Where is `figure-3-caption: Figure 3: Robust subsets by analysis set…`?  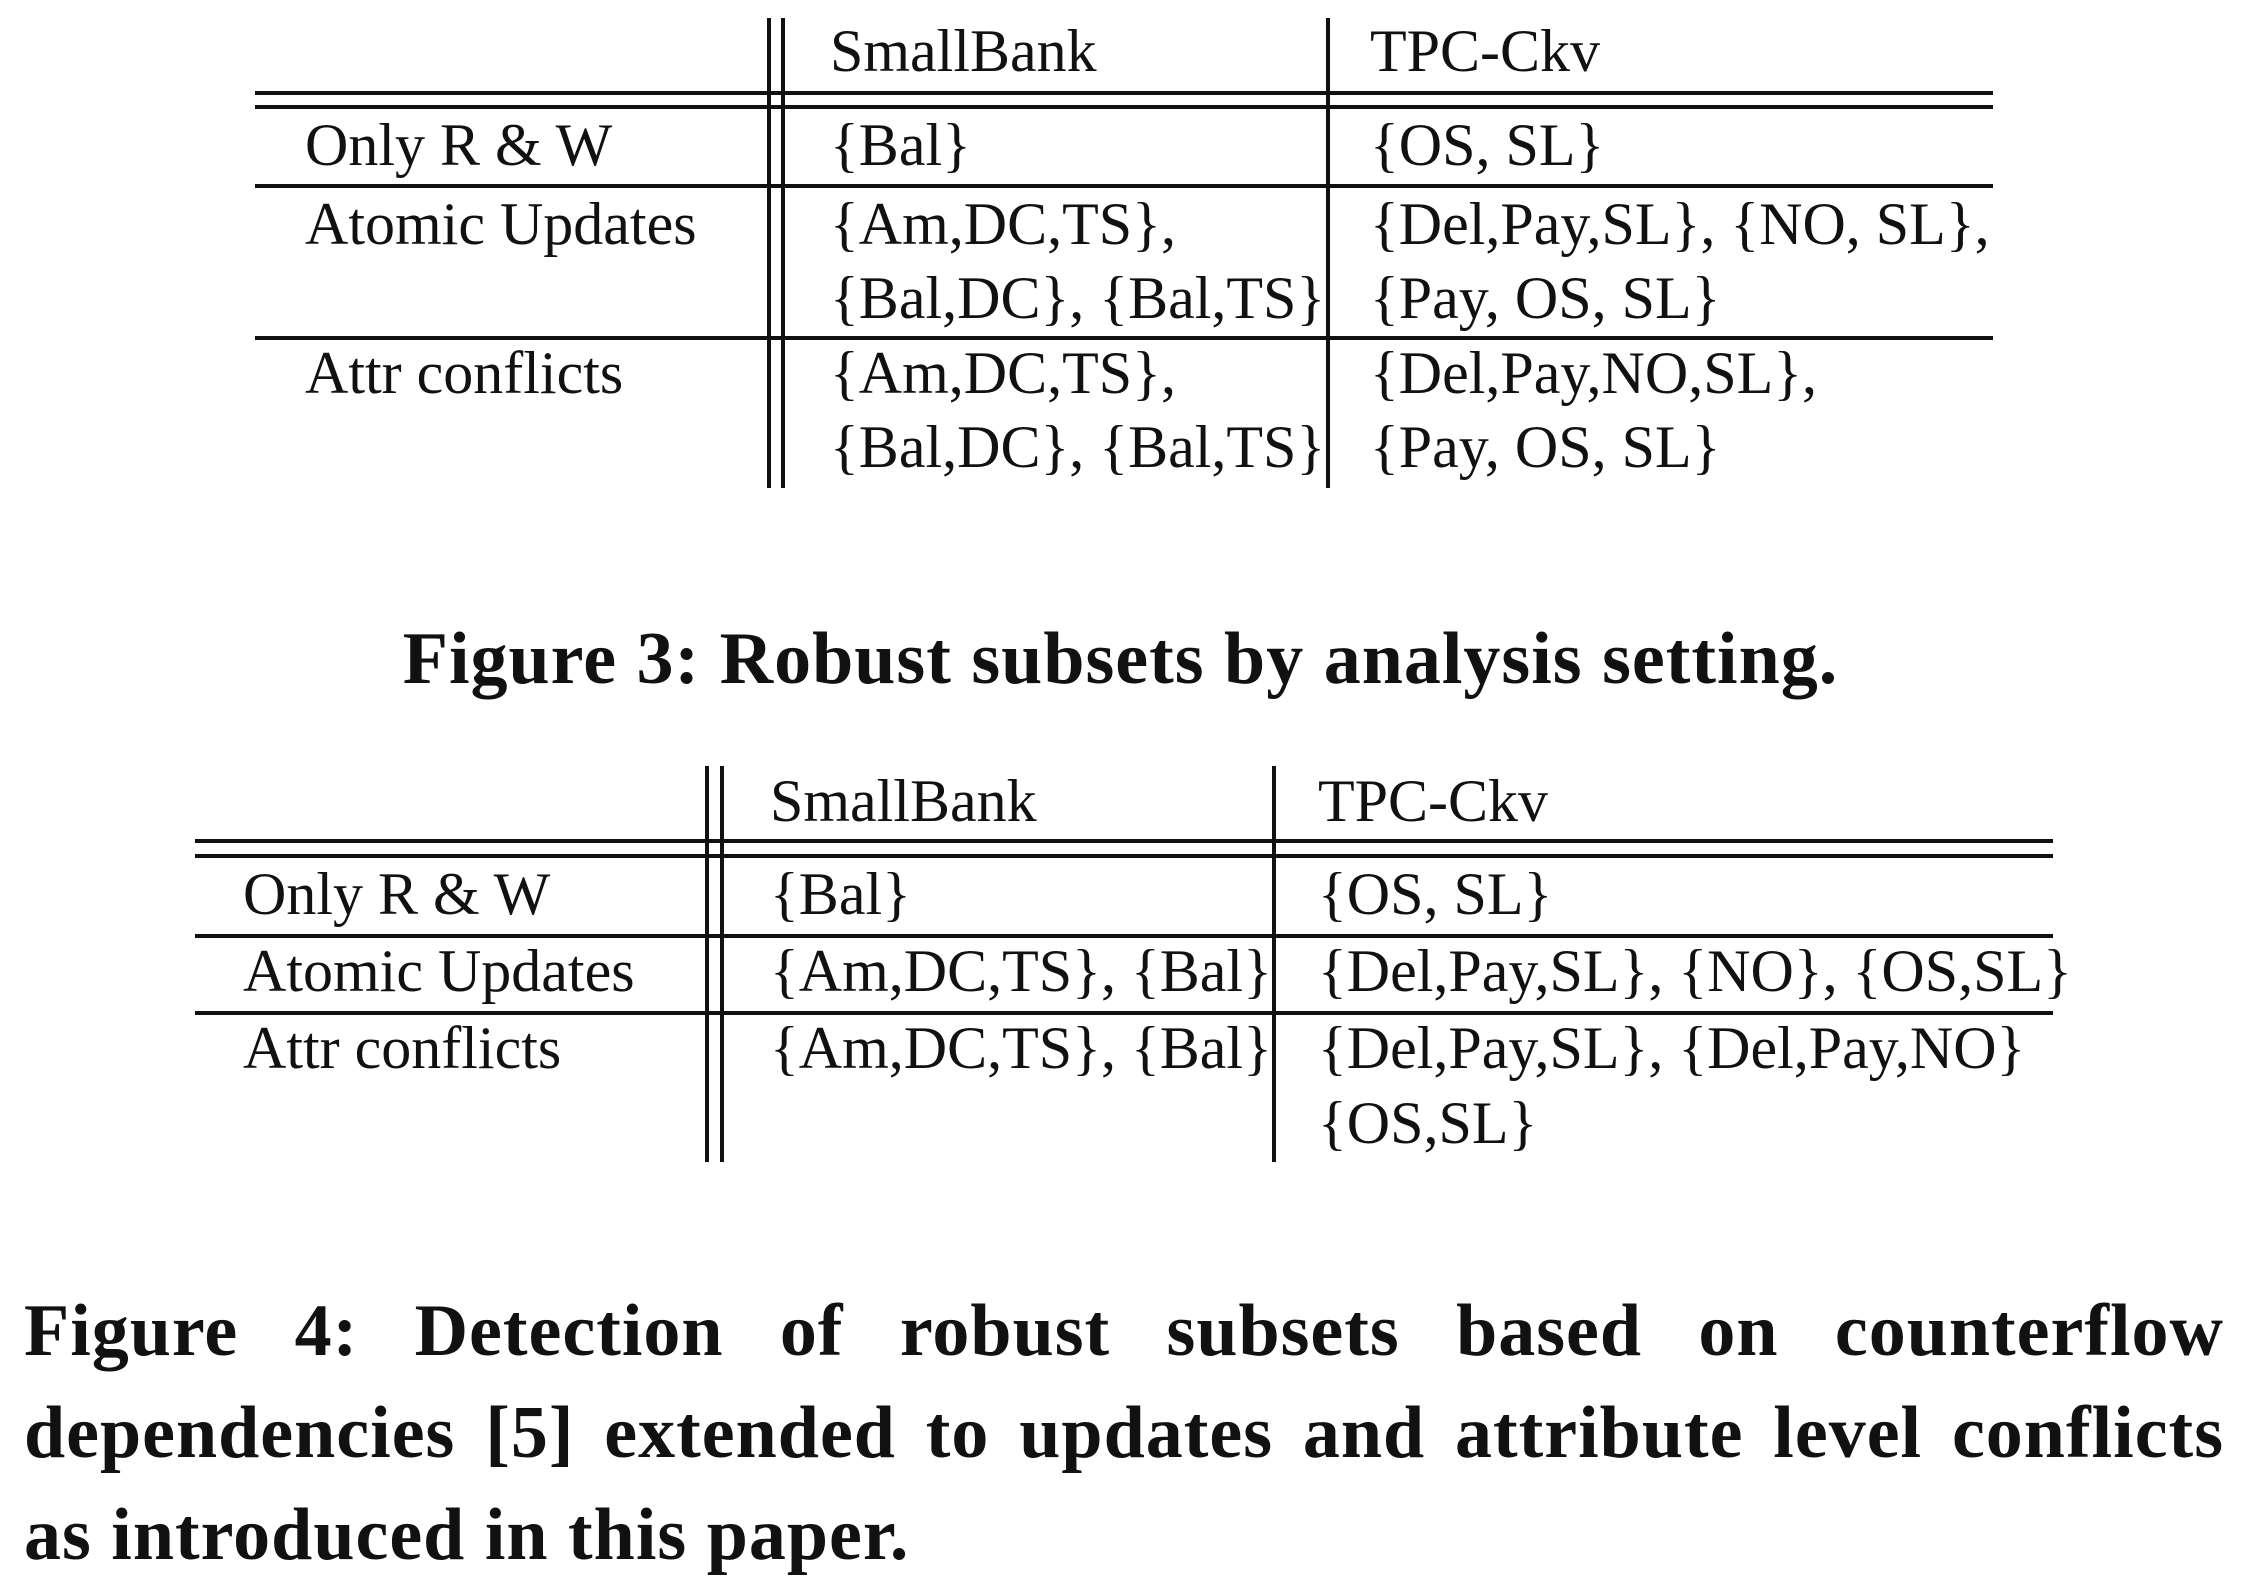 figure-3-caption: Figure 3: Robust subsets by analysis set… is located at coordinates (1120, 659).